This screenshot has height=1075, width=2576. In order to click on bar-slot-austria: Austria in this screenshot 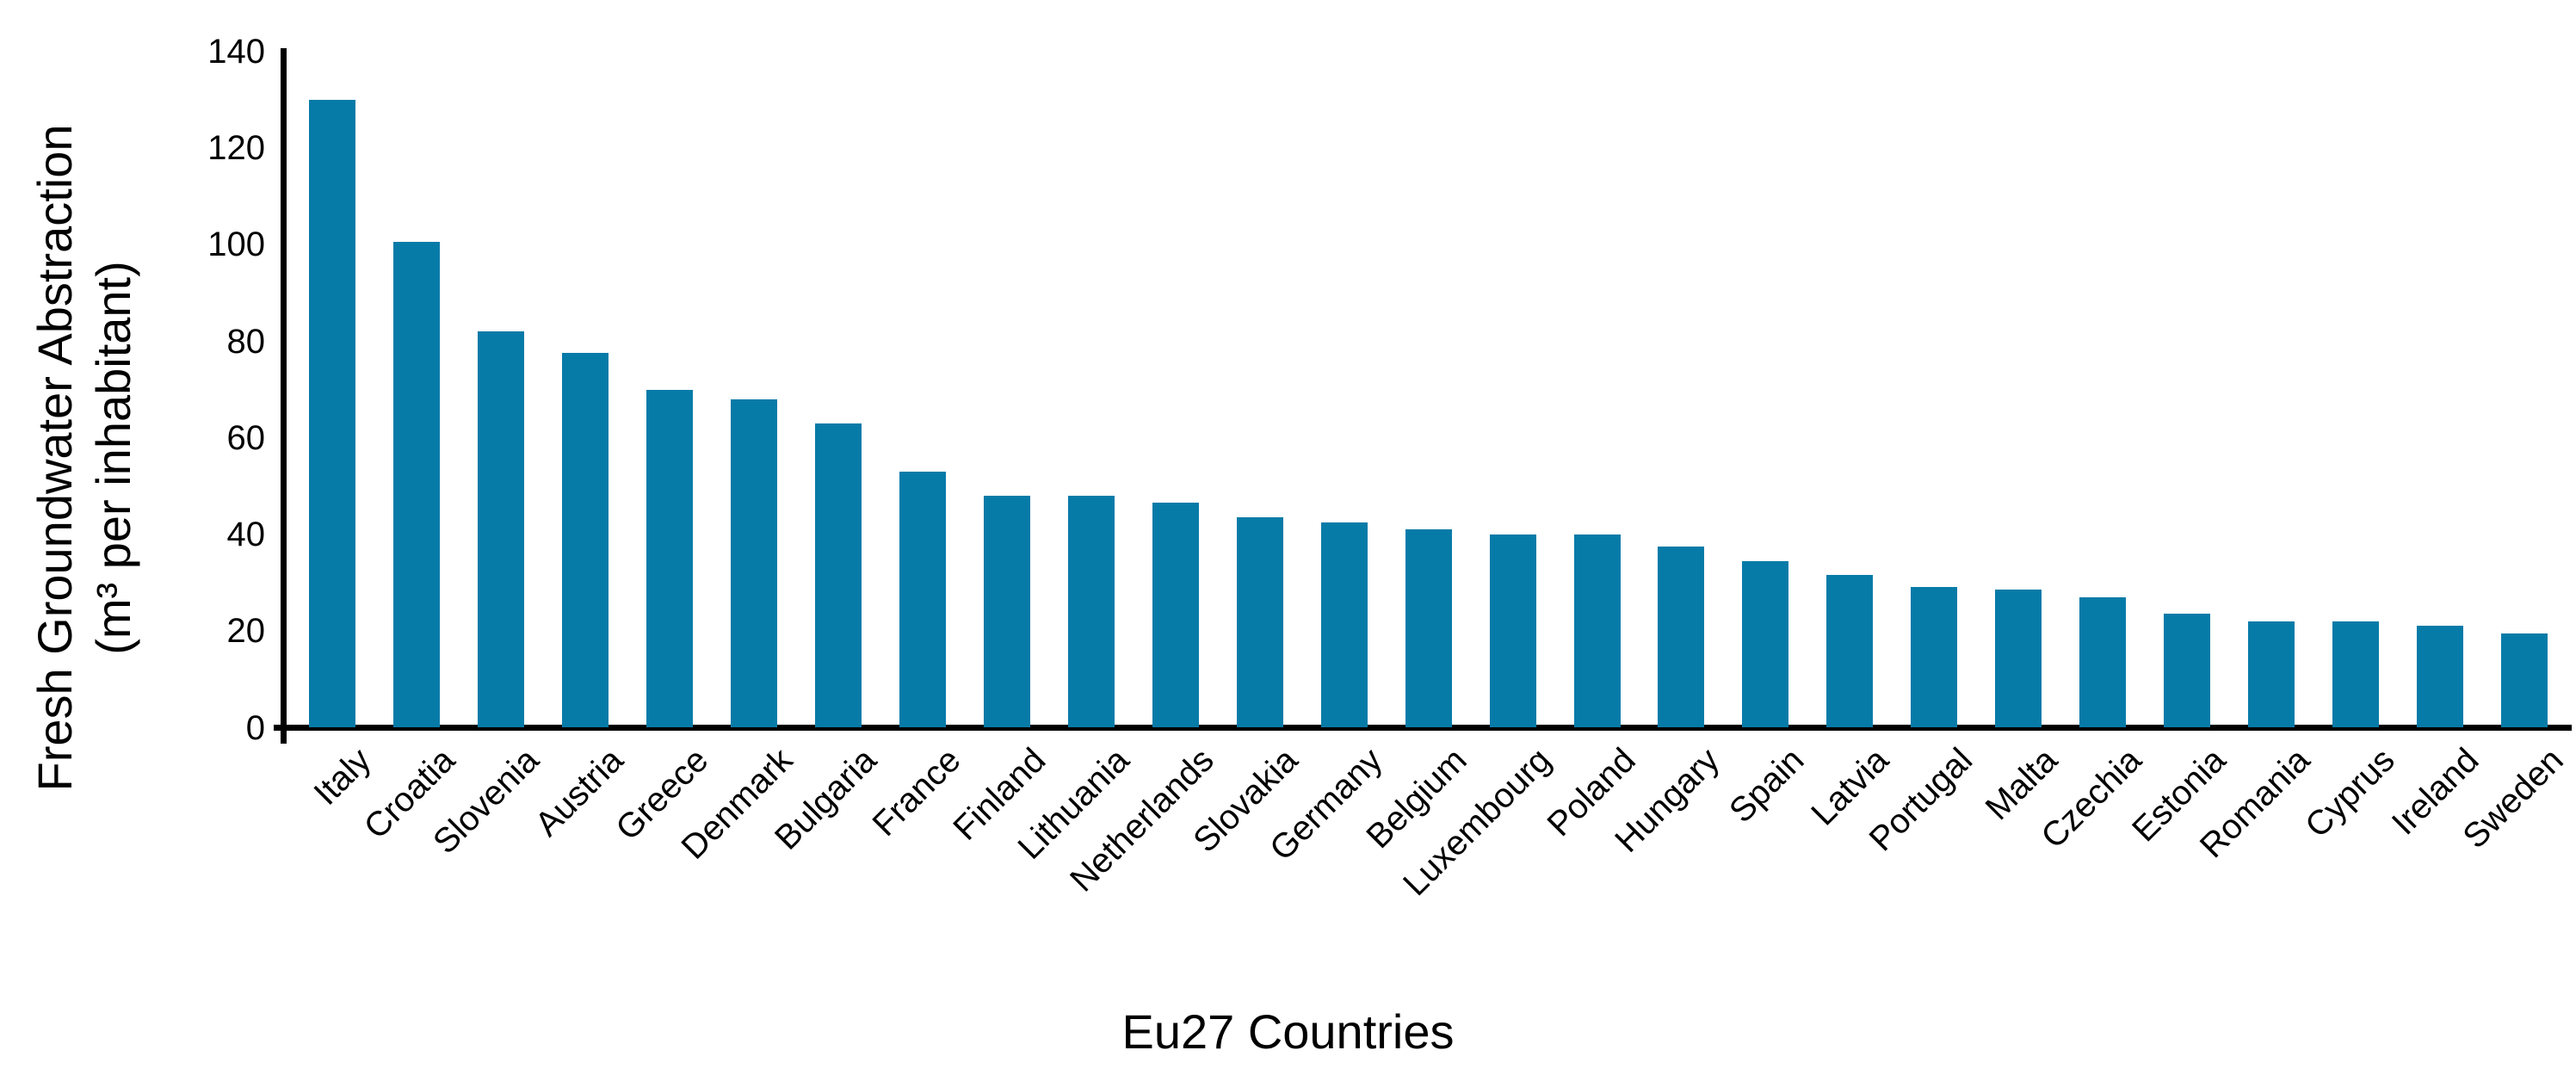, I will do `click(579, 447)`.